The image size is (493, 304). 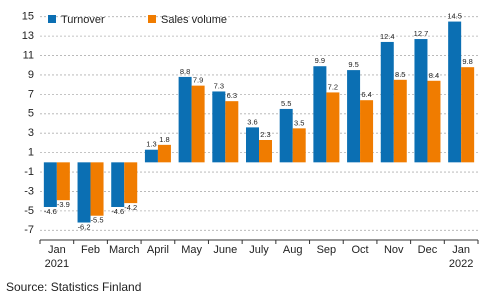 What do you see at coordinates (185, 71) in the screenshot?
I see `value-label: 8.8` at bounding box center [185, 71].